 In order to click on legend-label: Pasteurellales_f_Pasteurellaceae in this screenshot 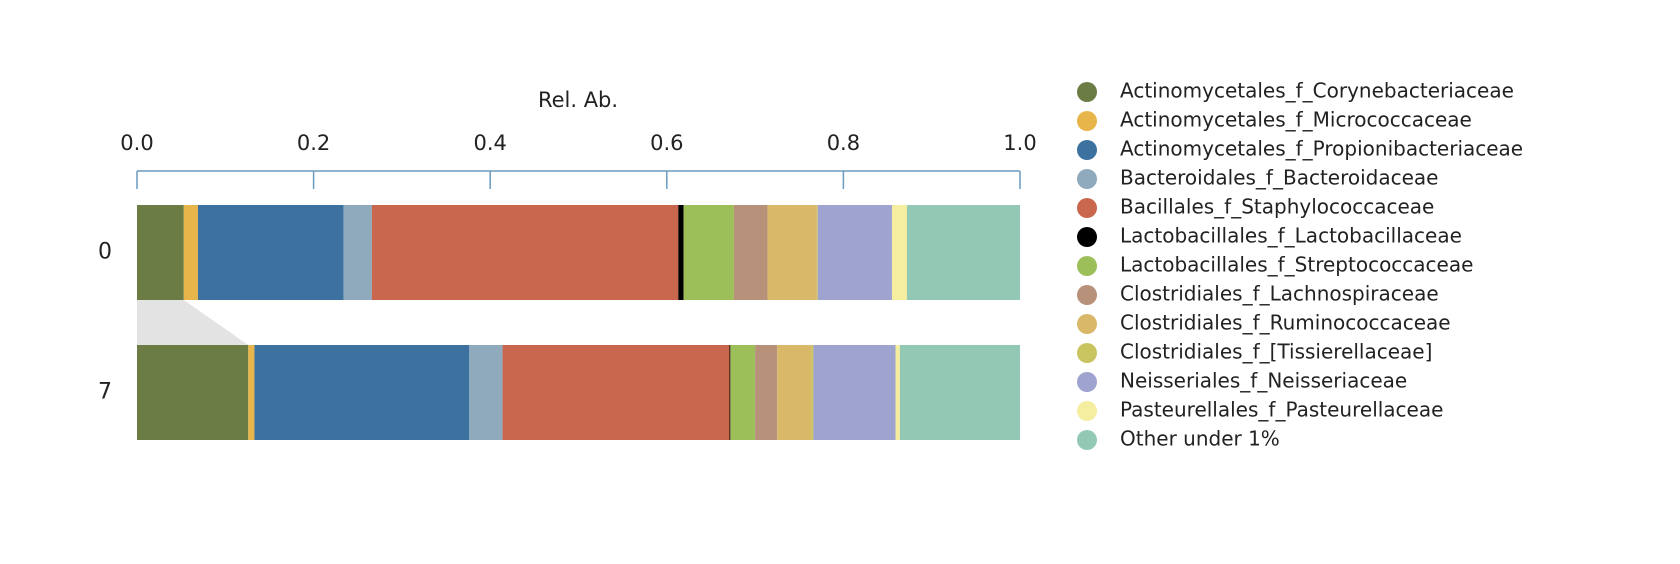, I will do `click(1281, 410)`.